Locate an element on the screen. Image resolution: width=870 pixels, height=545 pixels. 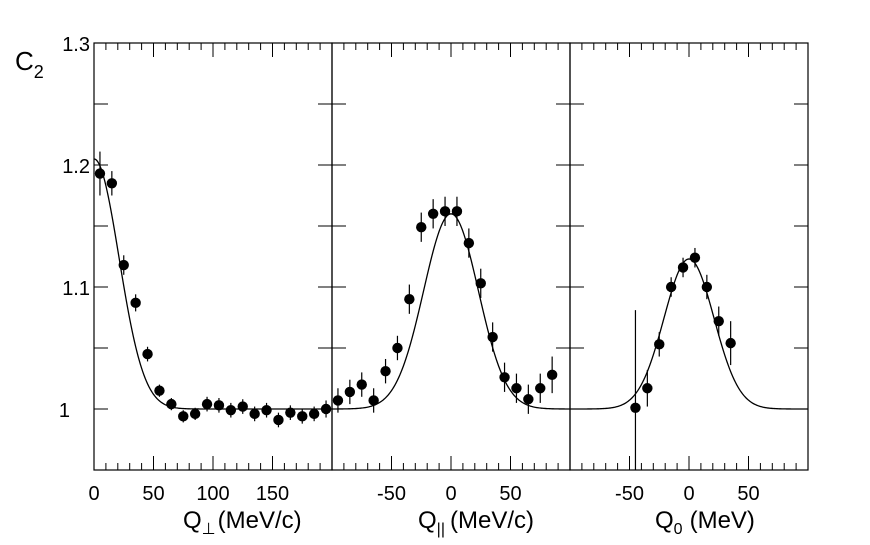
x-tick-label-qperp: 150 is located at coordinates (272, 494).